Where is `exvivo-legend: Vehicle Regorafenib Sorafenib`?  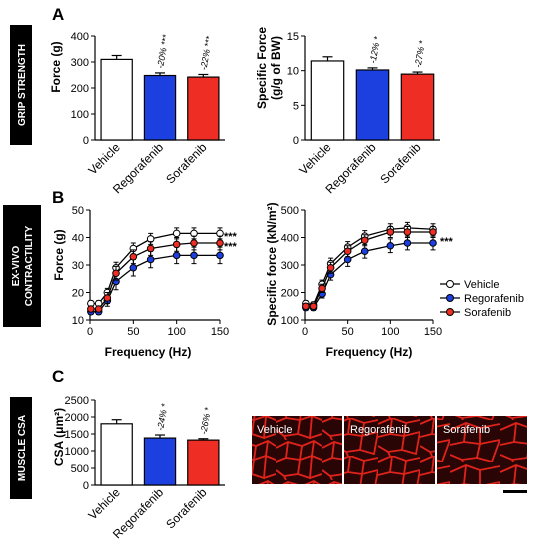
exvivo-legend: Vehicle Regorafenib Sorafenib is located at coordinates (482, 299).